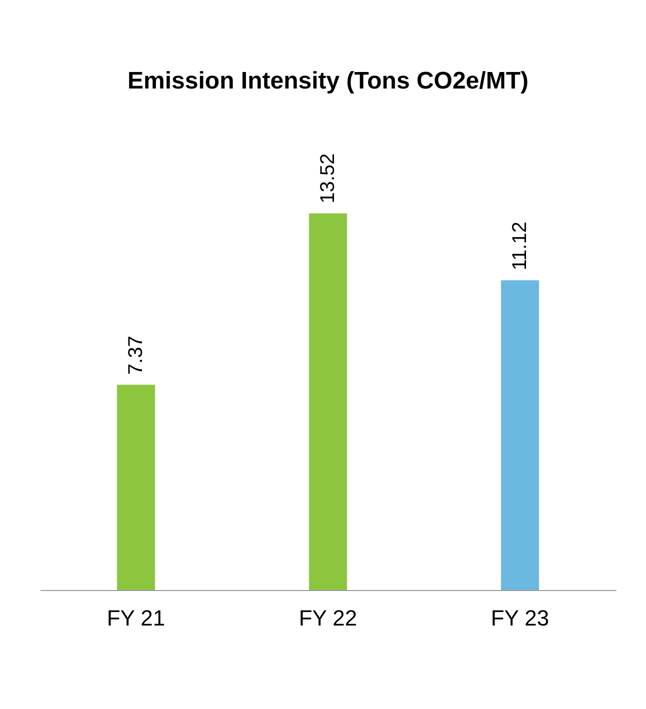 The height and width of the screenshot is (709, 646). I want to click on x-tick-label: FY 22, so click(328, 618).